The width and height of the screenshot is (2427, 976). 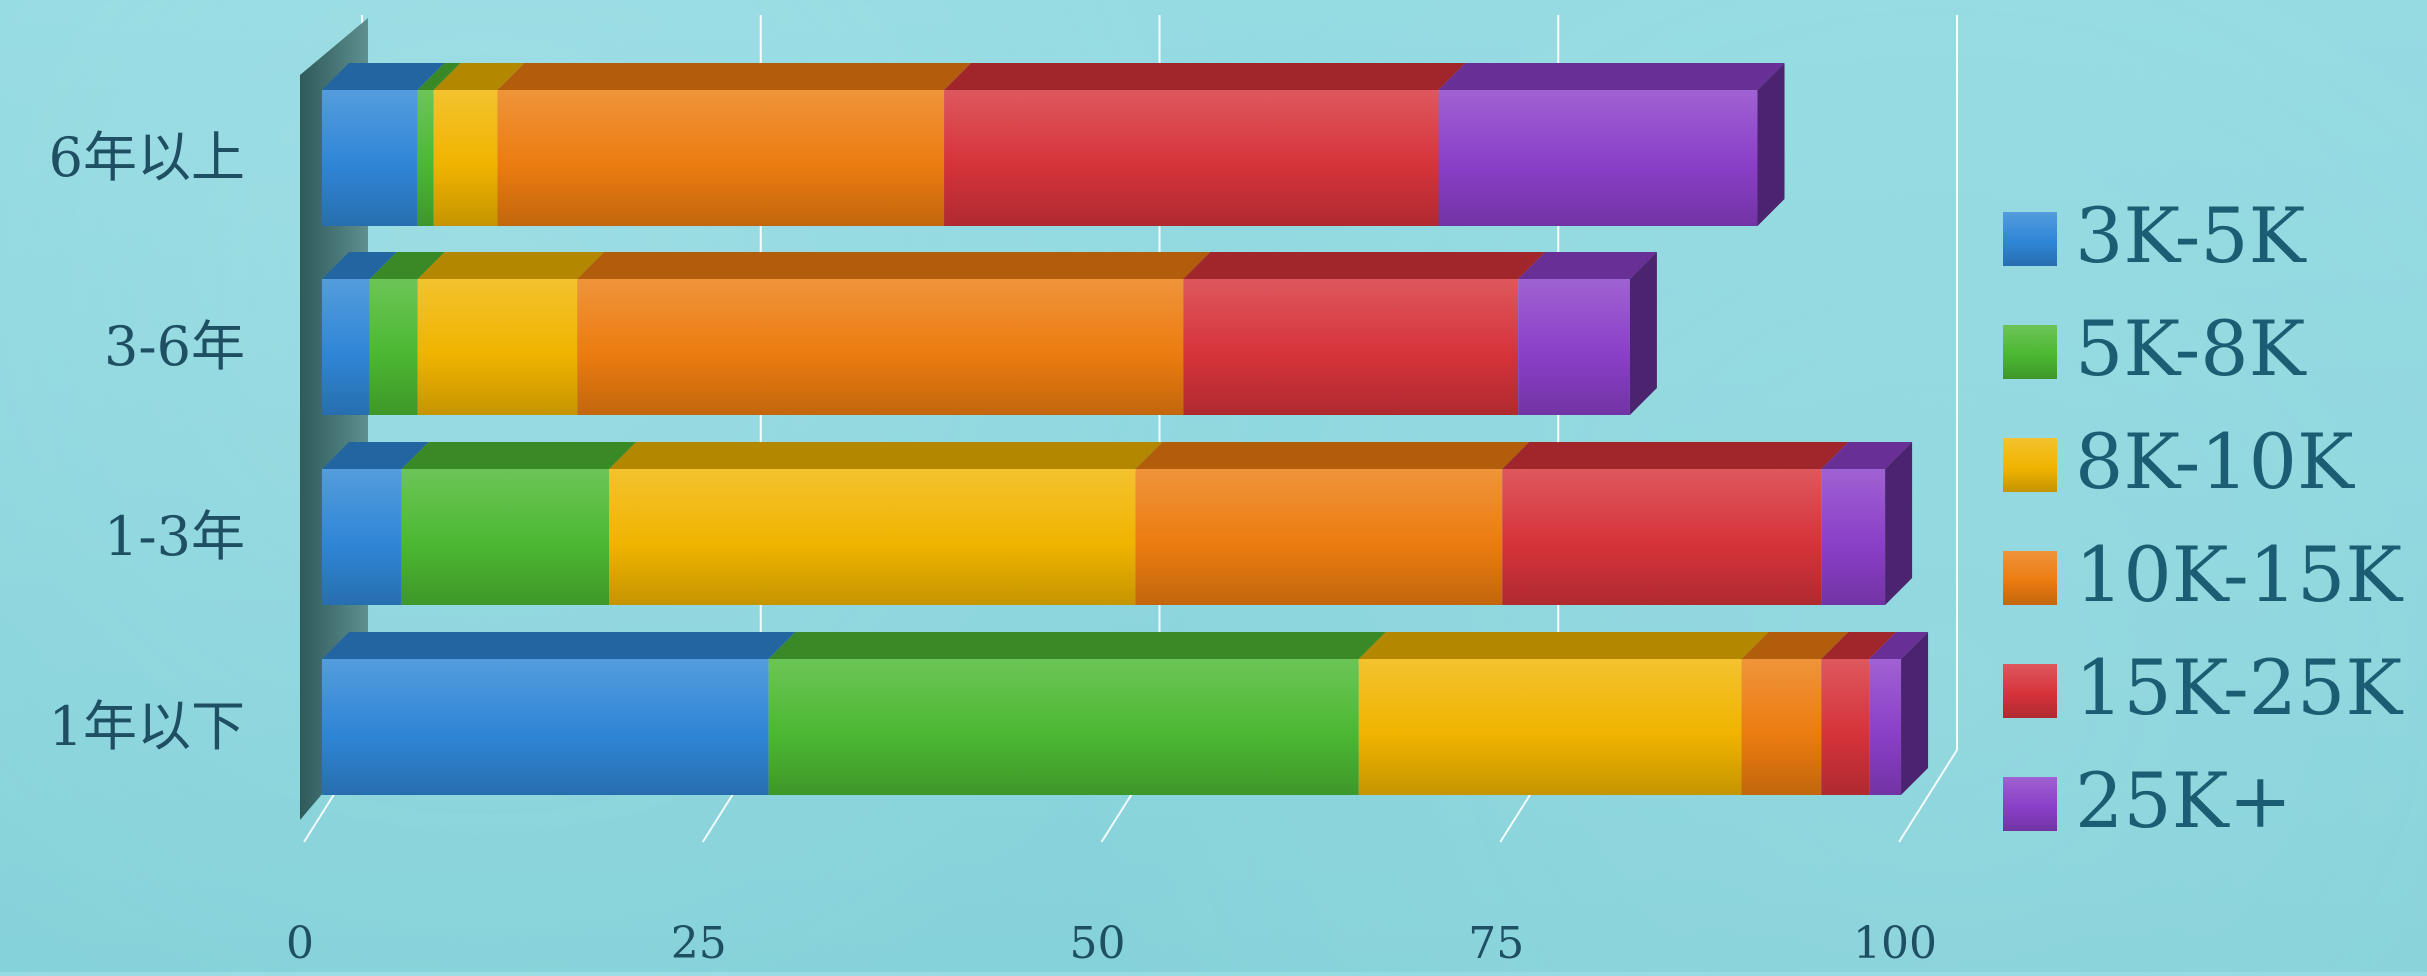 I want to click on category-axis: 6年以上 3-6年 1-3年 1年以下, so click(x=147, y=442).